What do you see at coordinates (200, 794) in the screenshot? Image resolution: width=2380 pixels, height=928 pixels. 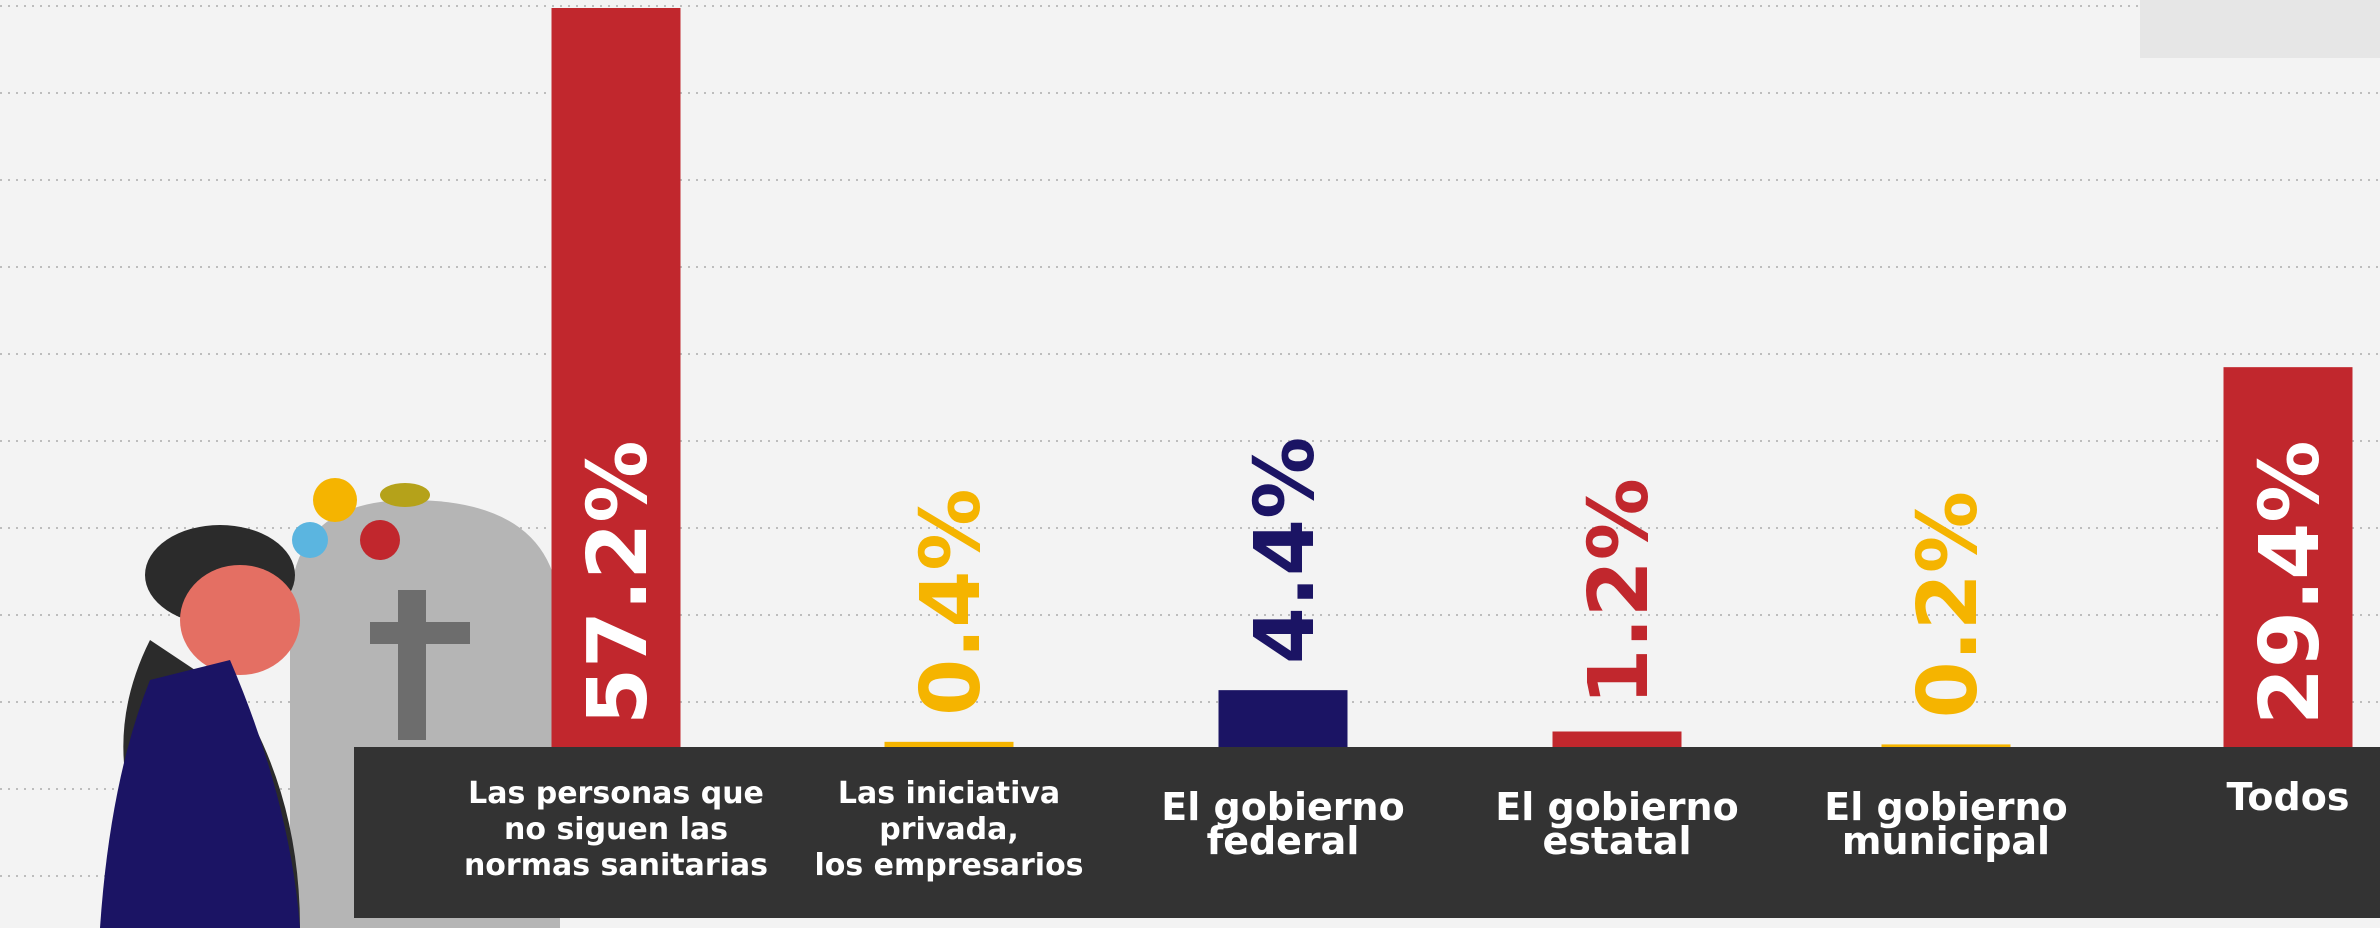 I see `dress` at bounding box center [200, 794].